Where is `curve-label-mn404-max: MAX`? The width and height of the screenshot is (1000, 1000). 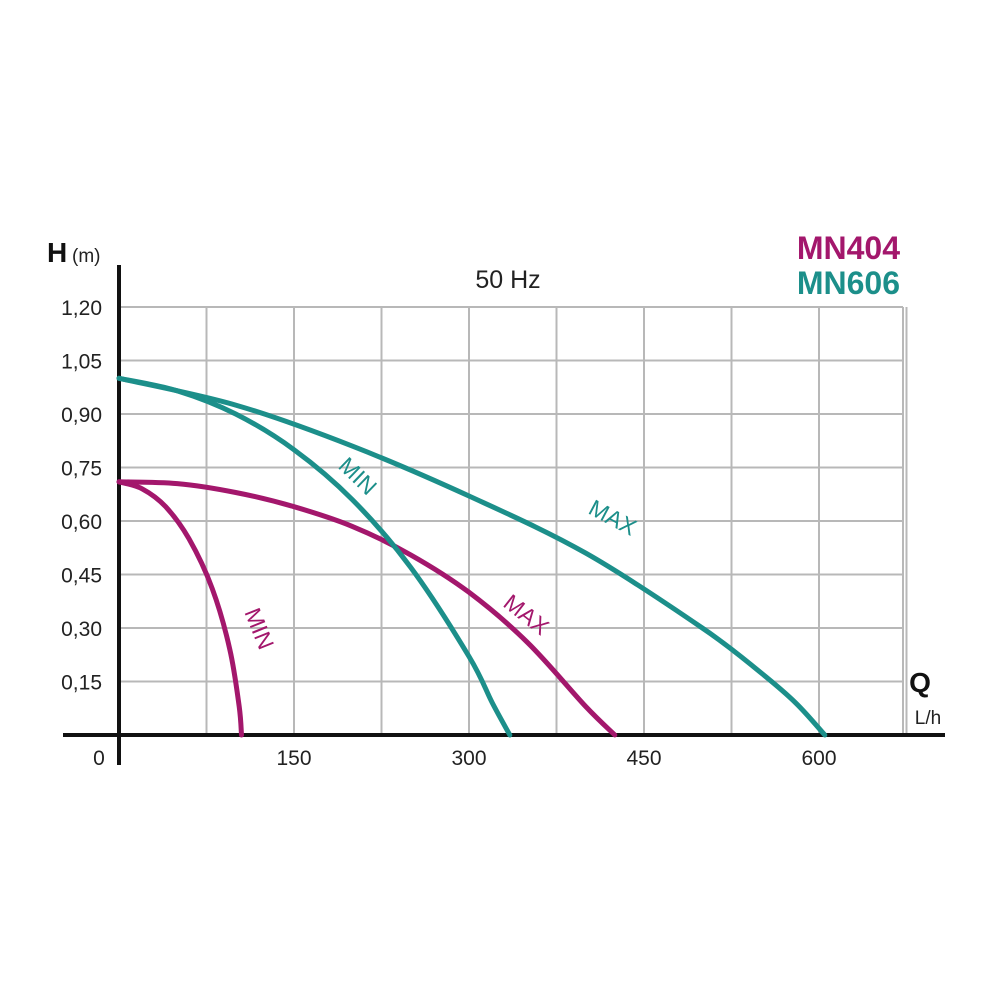
curve-label-mn404-max: MAX is located at coordinates (526, 614).